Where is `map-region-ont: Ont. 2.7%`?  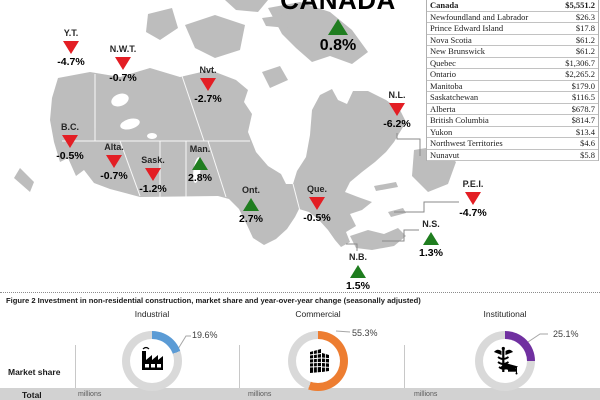
map-region-ont: Ont. 2.7% is located at coordinates (251, 205).